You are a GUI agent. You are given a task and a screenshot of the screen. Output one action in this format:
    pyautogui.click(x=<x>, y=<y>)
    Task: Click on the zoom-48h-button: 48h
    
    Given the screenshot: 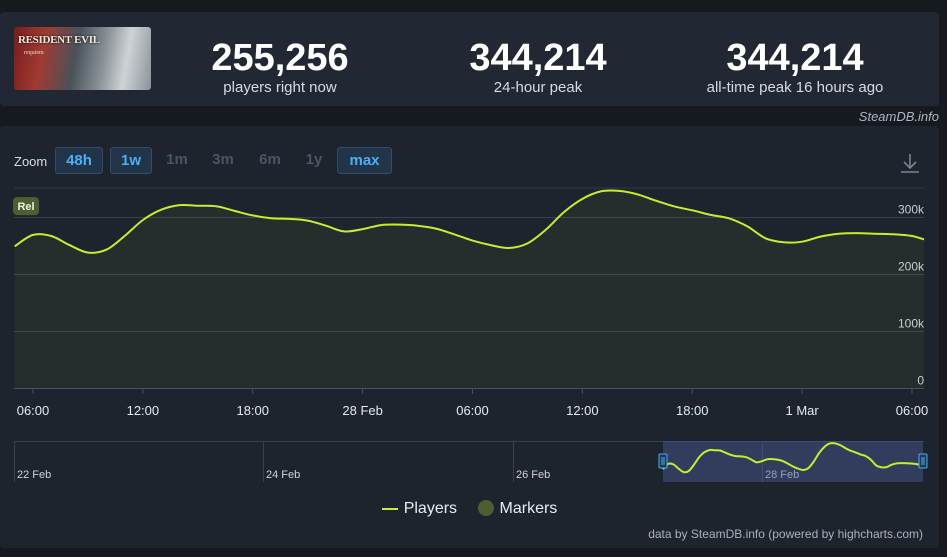 What is the action you would take?
    pyautogui.click(x=79, y=160)
    